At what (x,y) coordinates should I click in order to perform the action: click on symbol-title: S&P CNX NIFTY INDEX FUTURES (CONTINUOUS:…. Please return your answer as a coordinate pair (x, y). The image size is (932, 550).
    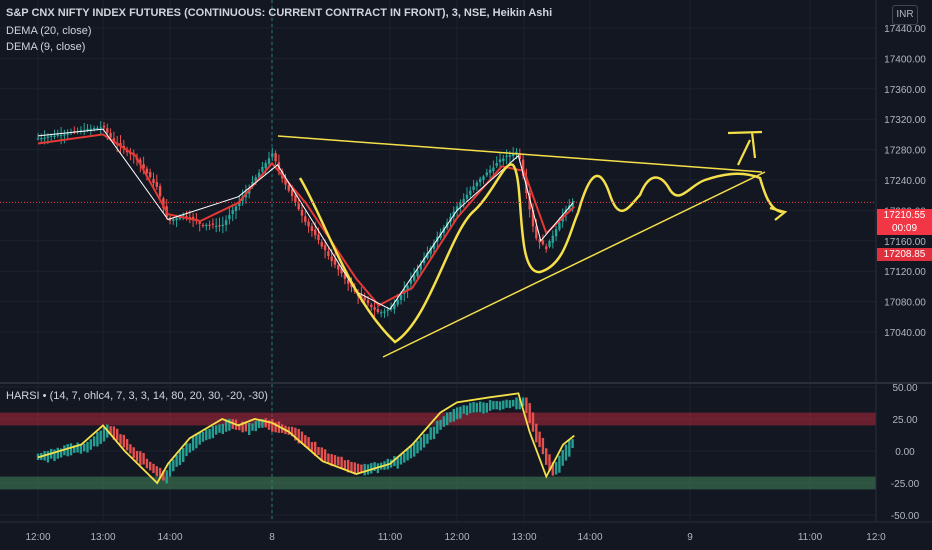
    Looking at the image, I should click on (279, 13).